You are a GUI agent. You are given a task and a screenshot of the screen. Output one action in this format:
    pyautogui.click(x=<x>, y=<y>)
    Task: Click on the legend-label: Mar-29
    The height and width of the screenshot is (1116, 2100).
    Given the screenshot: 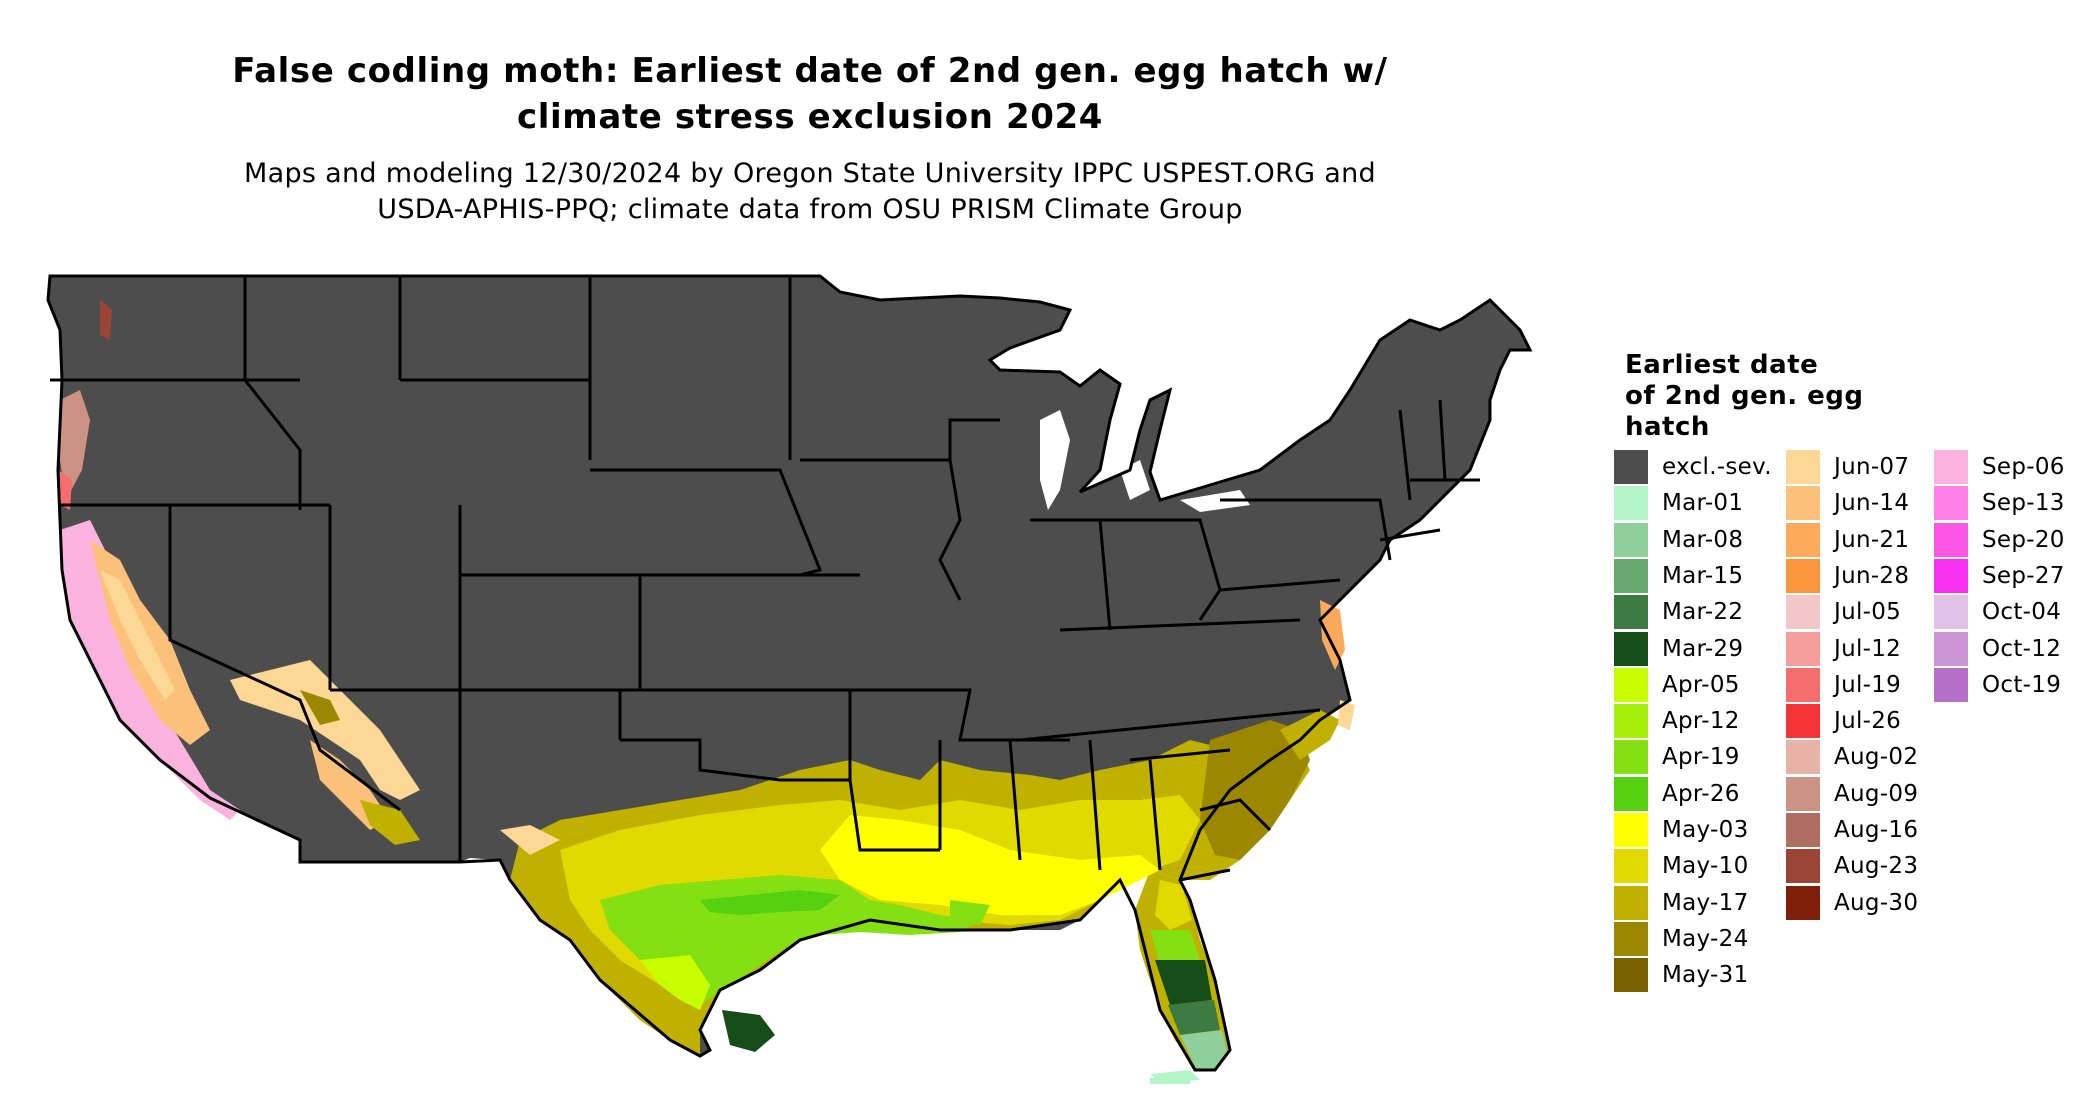 What is the action you would take?
    pyautogui.click(x=1703, y=648)
    